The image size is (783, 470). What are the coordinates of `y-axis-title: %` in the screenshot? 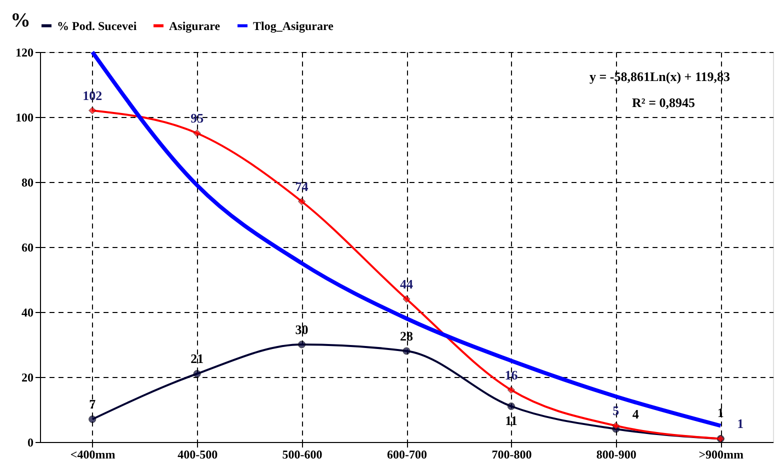 It's located at (20, 21).